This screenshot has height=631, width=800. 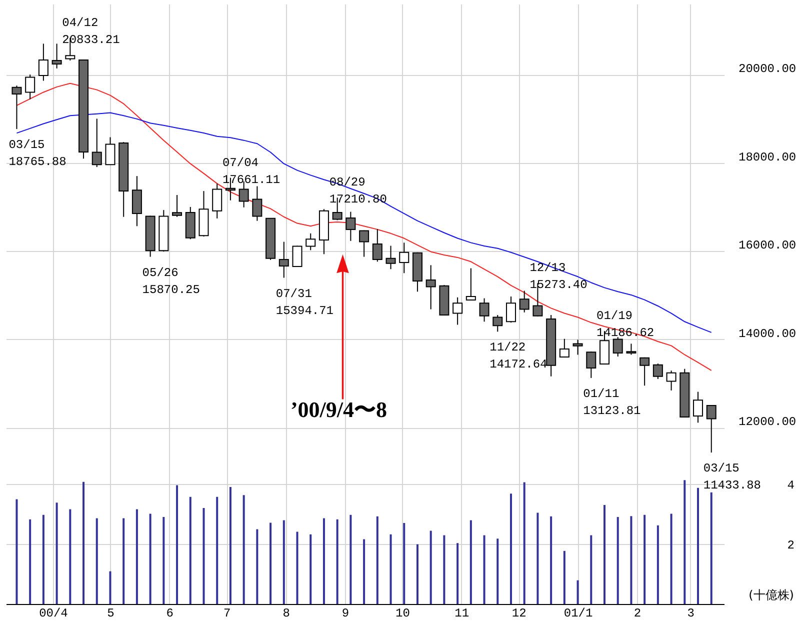 What do you see at coordinates (91, 31) in the screenshot?
I see `annotation: 04/12 20833.21` at bounding box center [91, 31].